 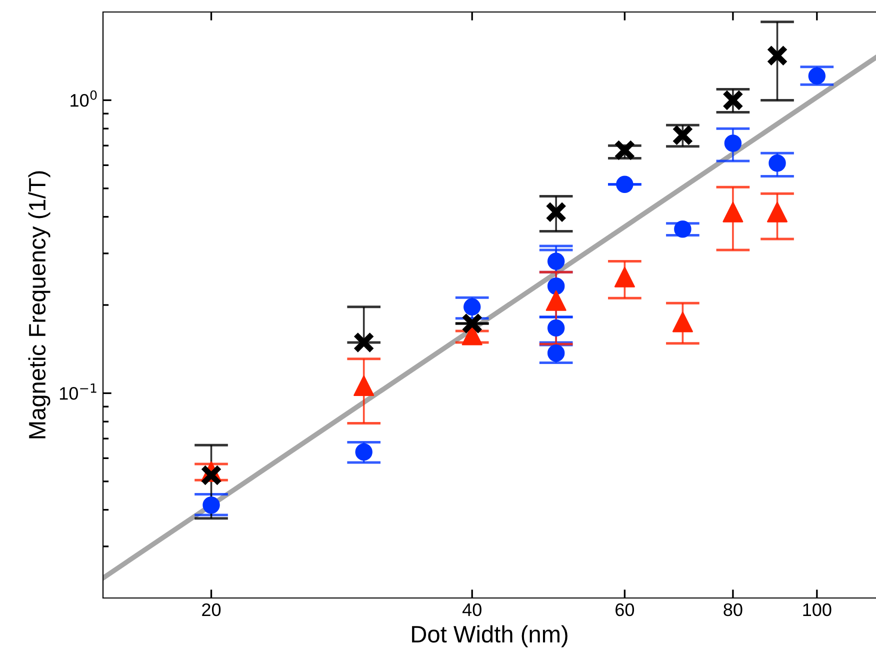 I want to click on y-tick-label: 10$^{−1}$, so click(x=78, y=391).